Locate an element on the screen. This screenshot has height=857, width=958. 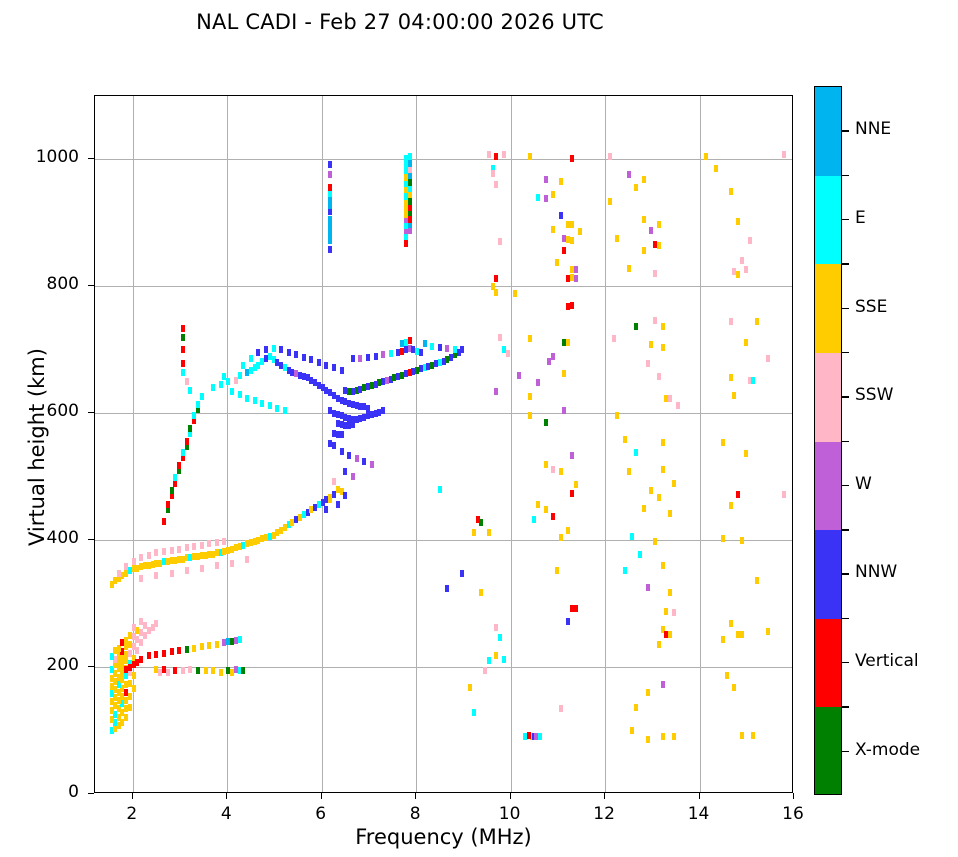
x-axis-tick-label: 6 is located at coordinates (321, 814).